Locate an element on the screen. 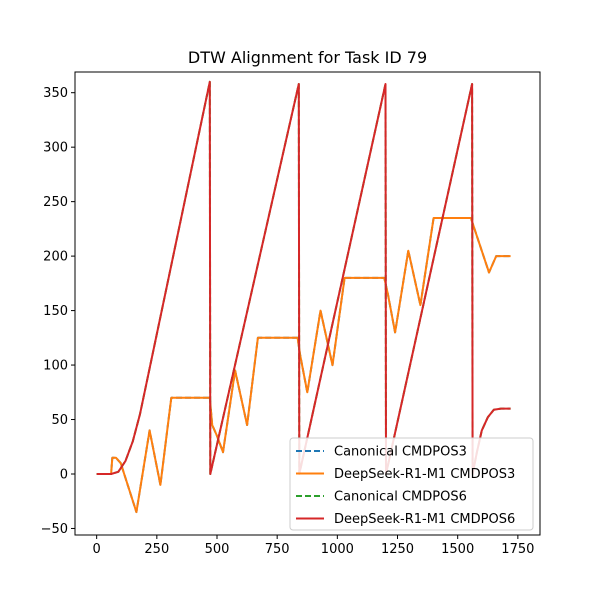  x-tick-label: 500 is located at coordinates (217, 549).